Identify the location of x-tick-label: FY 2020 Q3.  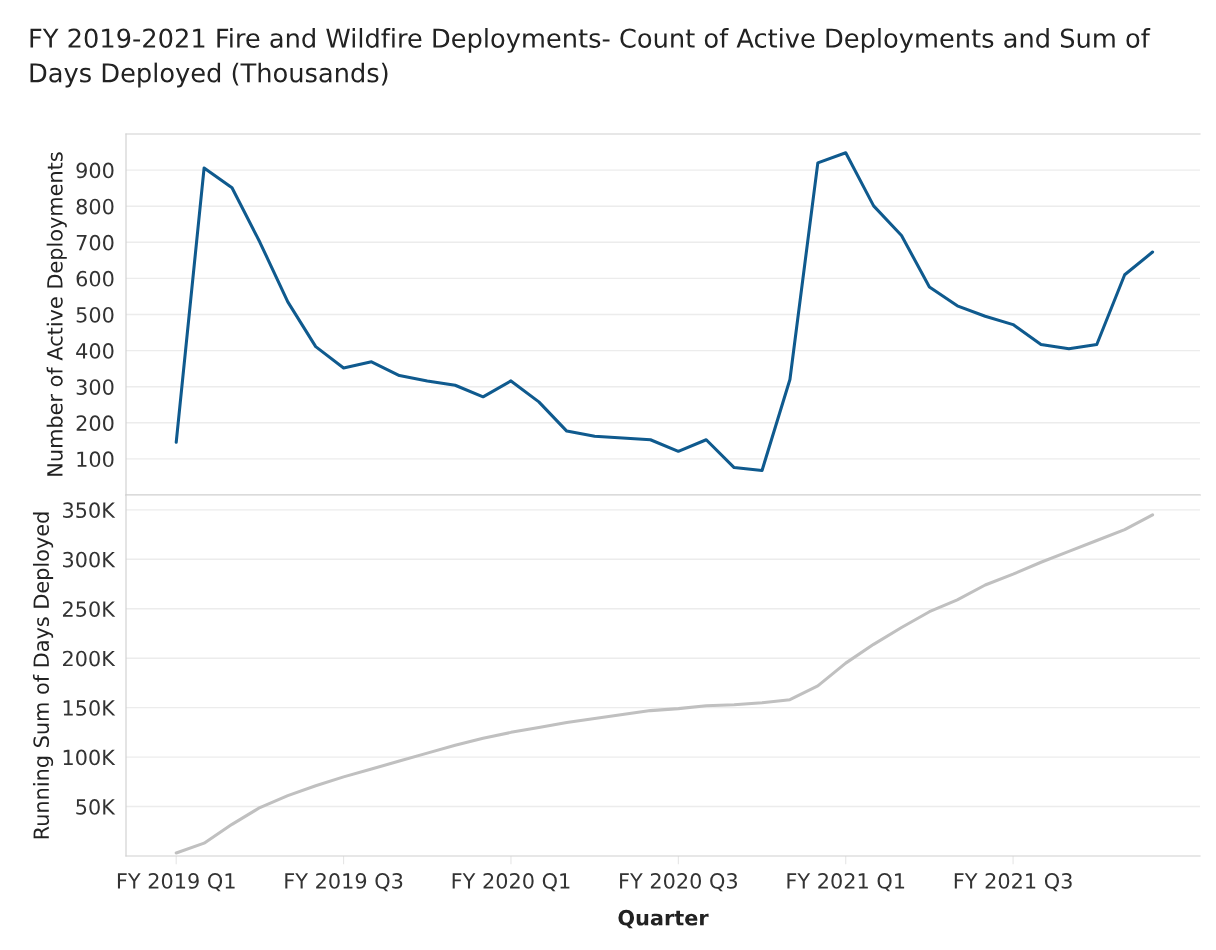
(678, 882).